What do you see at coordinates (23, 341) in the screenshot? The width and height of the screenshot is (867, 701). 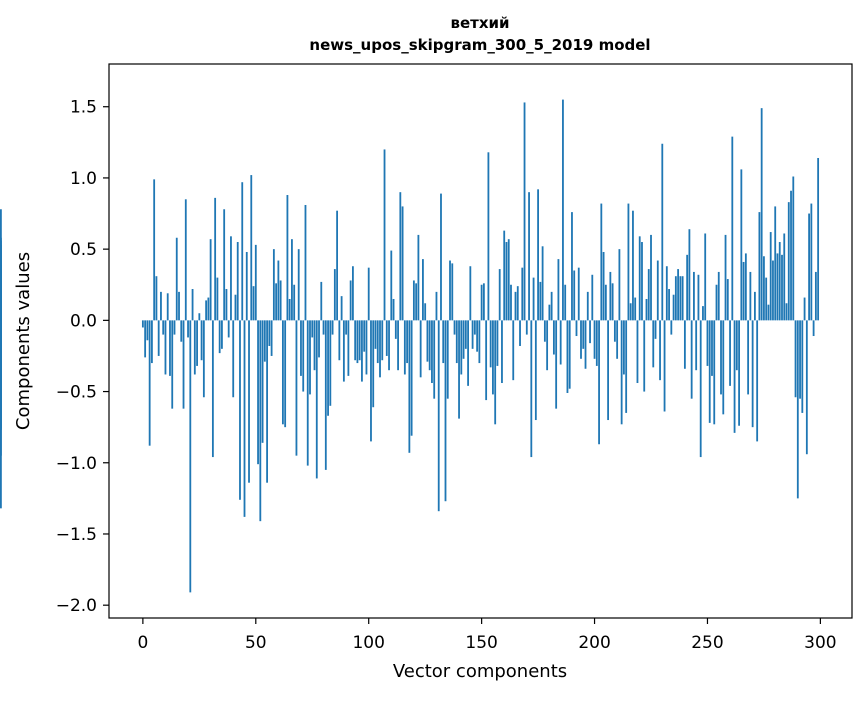 I see `y-axis-label: Components values` at bounding box center [23, 341].